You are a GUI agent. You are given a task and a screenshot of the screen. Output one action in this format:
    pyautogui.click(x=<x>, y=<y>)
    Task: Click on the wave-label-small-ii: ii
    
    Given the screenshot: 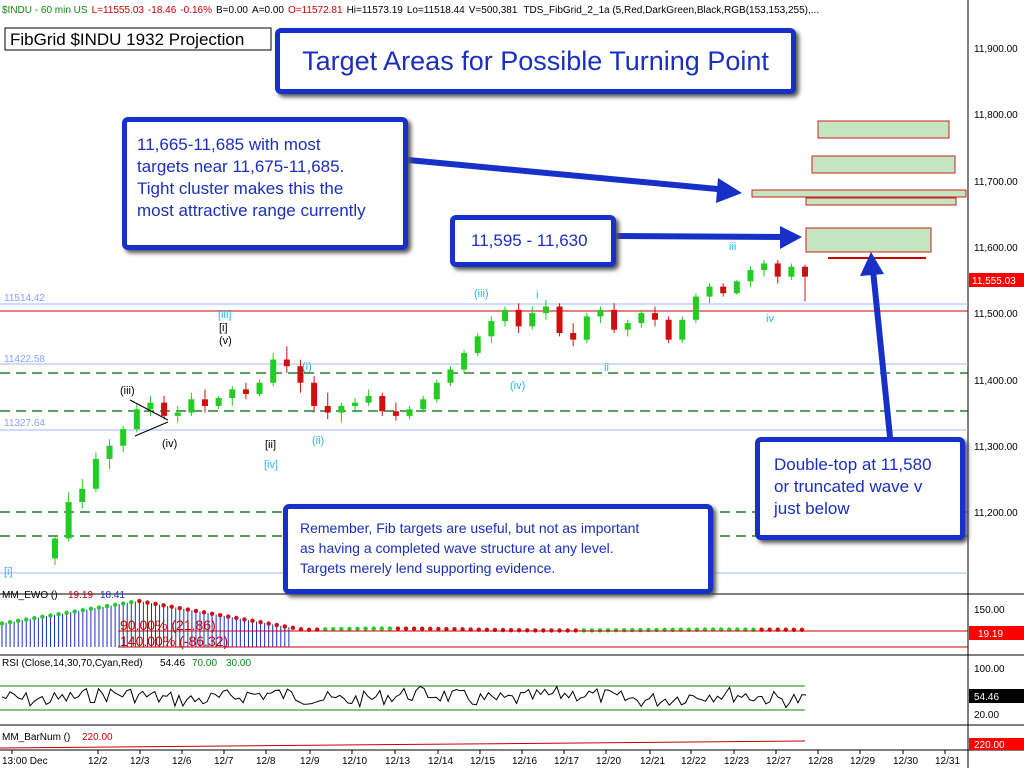 What is the action you would take?
    pyautogui.click(x=606, y=368)
    